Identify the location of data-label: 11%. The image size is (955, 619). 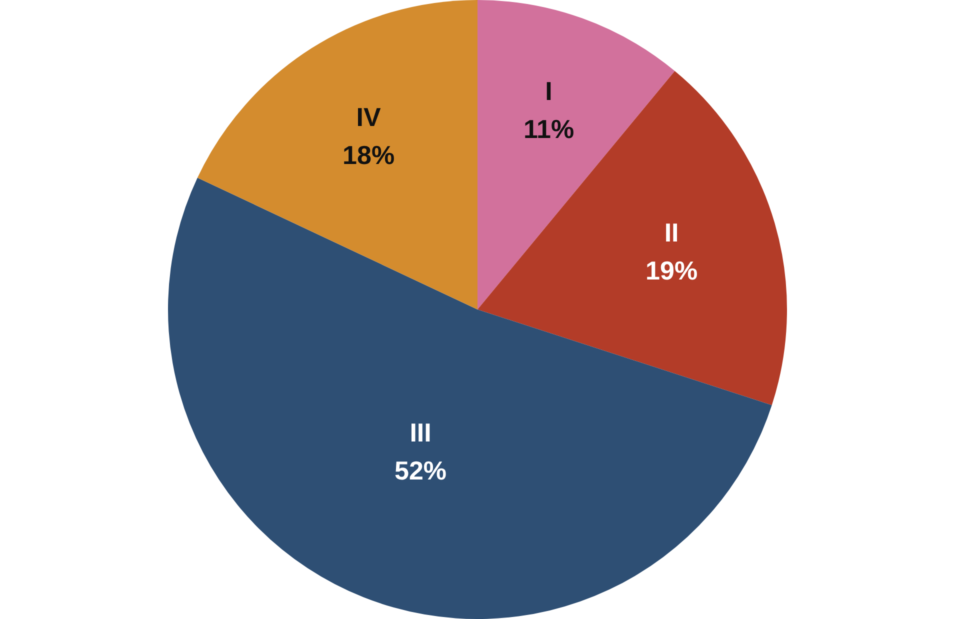
(548, 129).